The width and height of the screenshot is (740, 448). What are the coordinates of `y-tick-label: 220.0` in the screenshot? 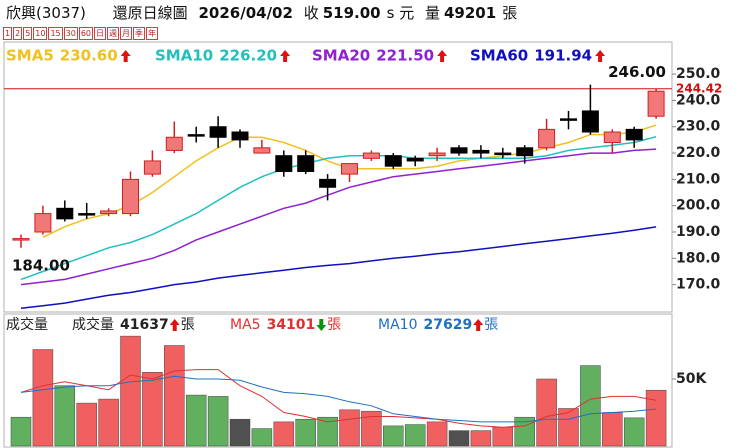 It's located at (698, 153).